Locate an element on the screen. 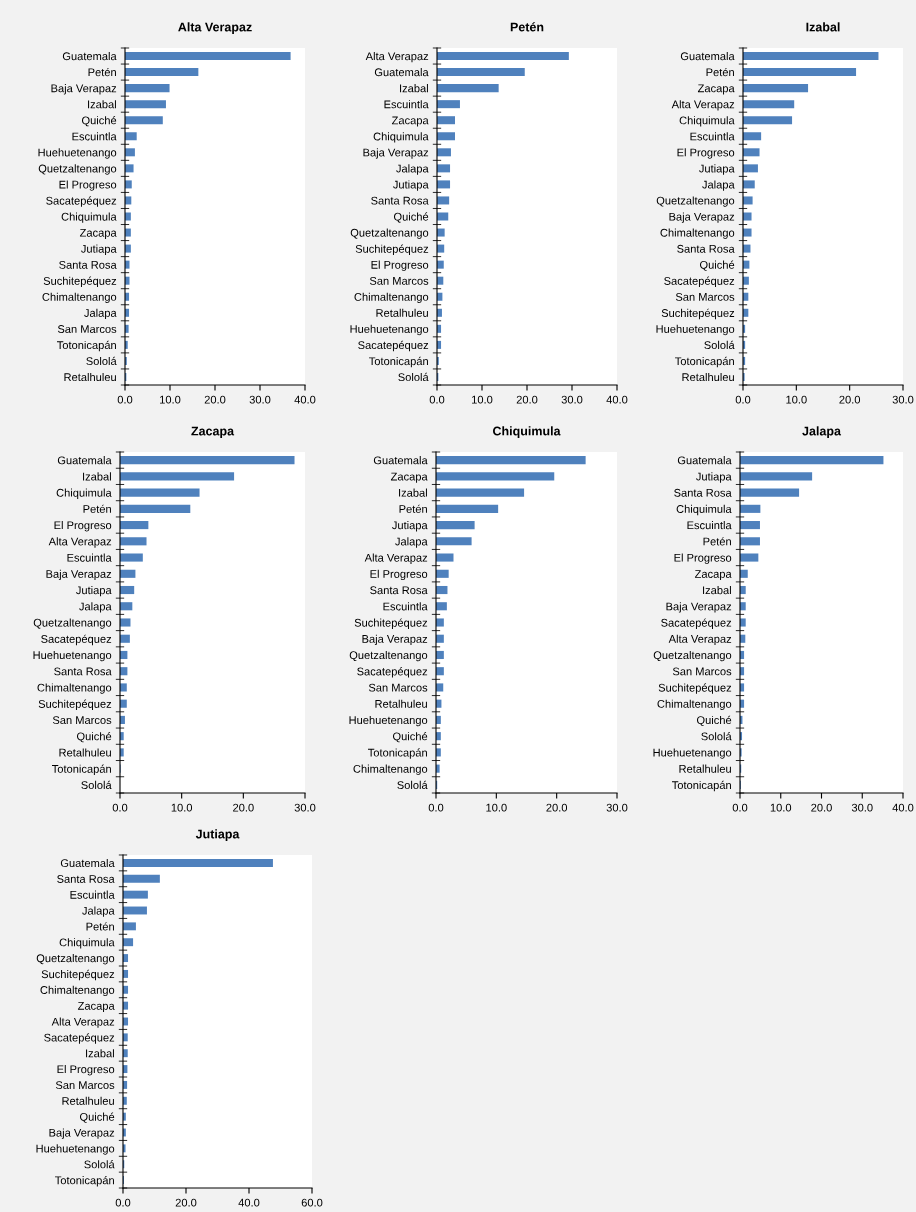 This screenshot has width=916, height=1212. chart-title: Alta Verapaz is located at coordinates (215, 28).